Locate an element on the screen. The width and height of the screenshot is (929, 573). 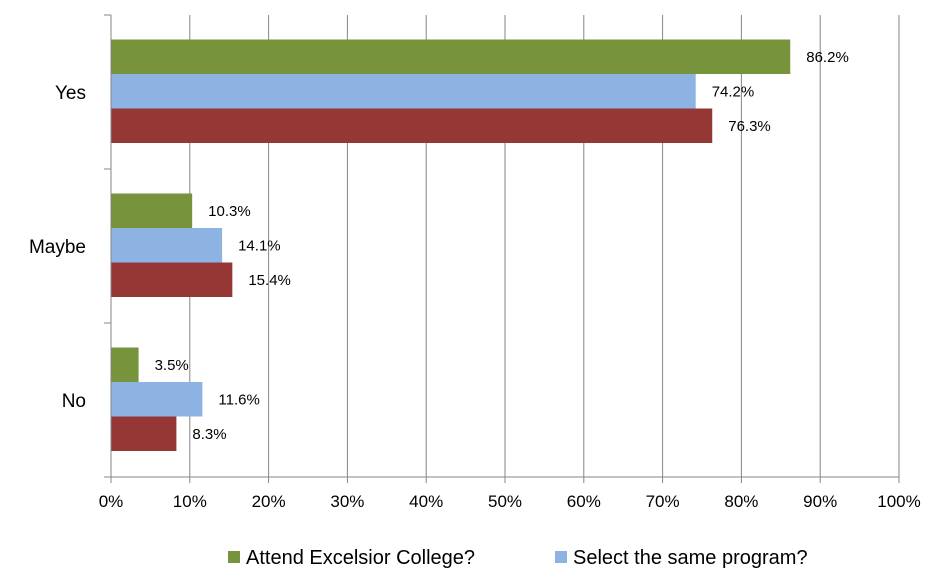
data-label: 74.2% is located at coordinates (733, 91).